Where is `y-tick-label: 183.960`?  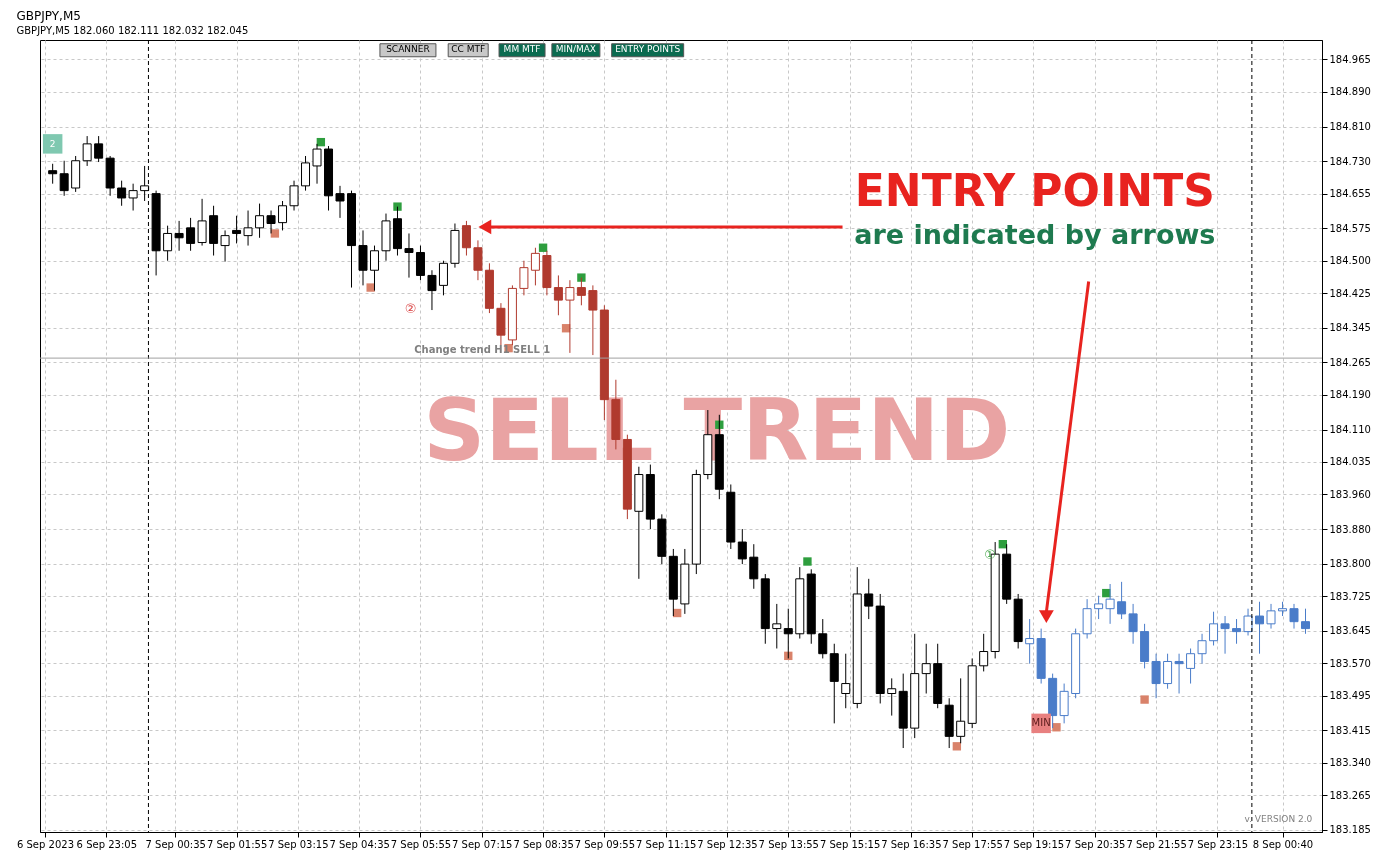 y-tick-label: 183.960 is located at coordinates (1350, 494).